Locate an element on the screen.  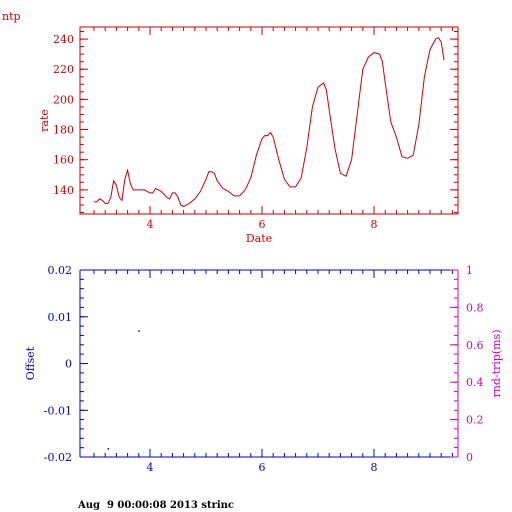
y-tick-label: 140 is located at coordinates (63, 190).